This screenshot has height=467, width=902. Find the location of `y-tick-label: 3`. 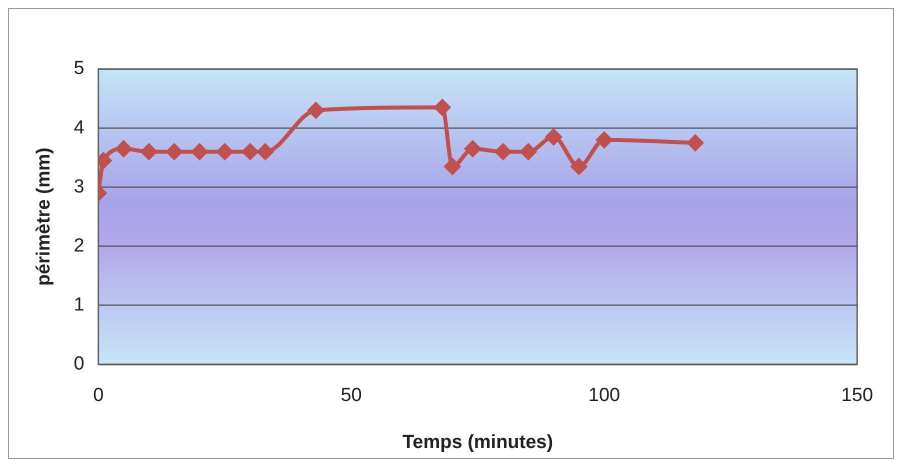

y-tick-label: 3 is located at coordinates (79, 187).